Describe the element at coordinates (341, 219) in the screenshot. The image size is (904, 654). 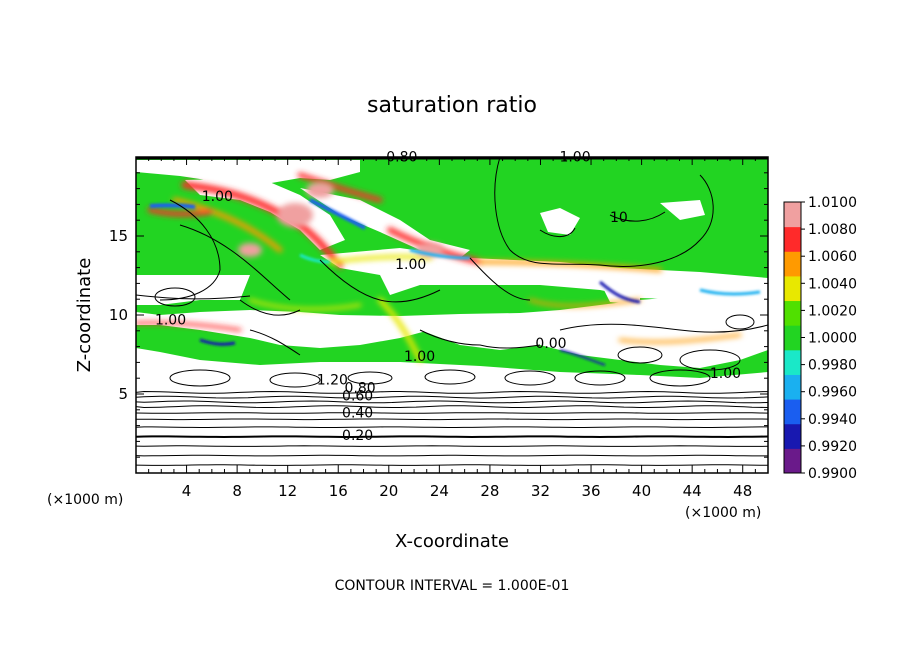
I see `high-saturation-spots` at that location.